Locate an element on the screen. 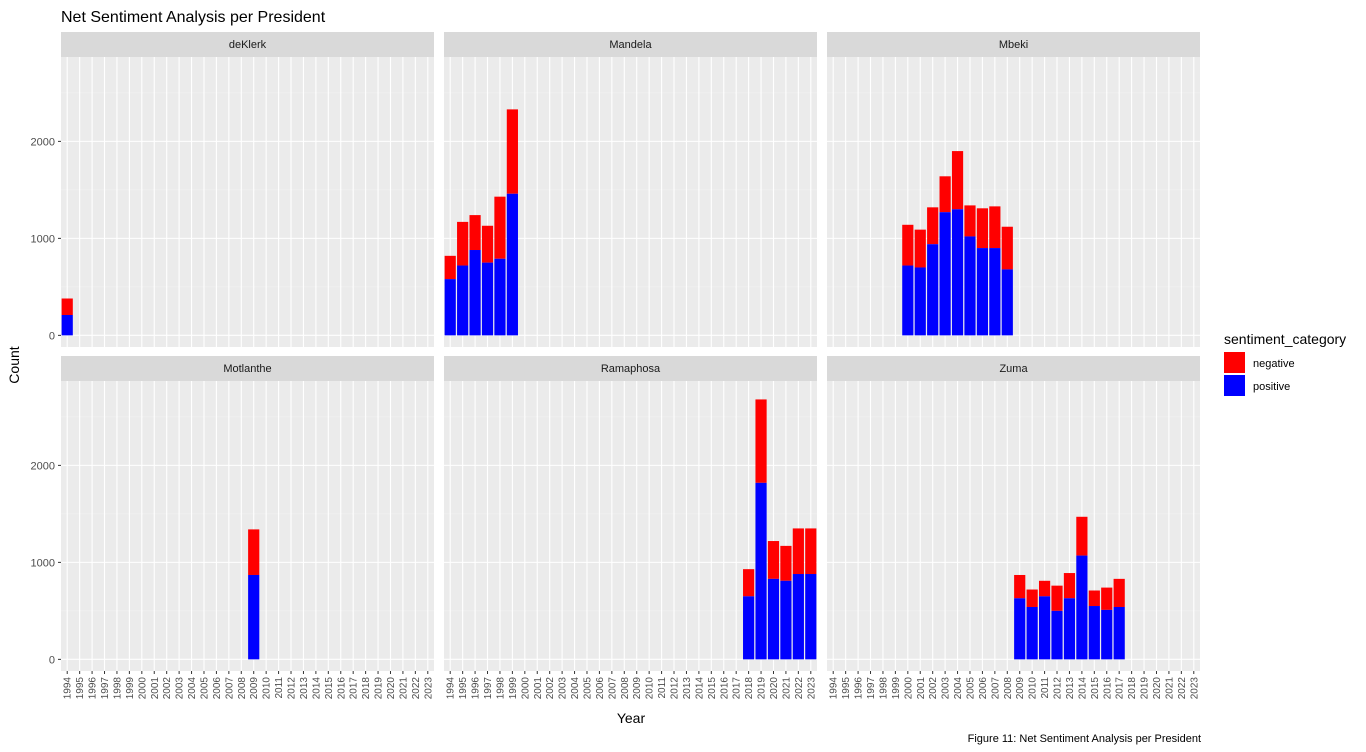  bar-negative-ramaphosa-2019 is located at coordinates (761, 441).